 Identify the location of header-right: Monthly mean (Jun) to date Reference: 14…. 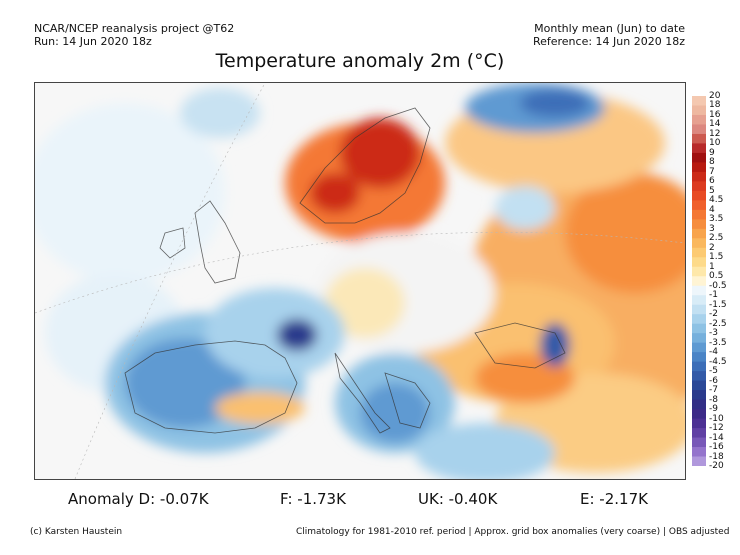
(609, 35).